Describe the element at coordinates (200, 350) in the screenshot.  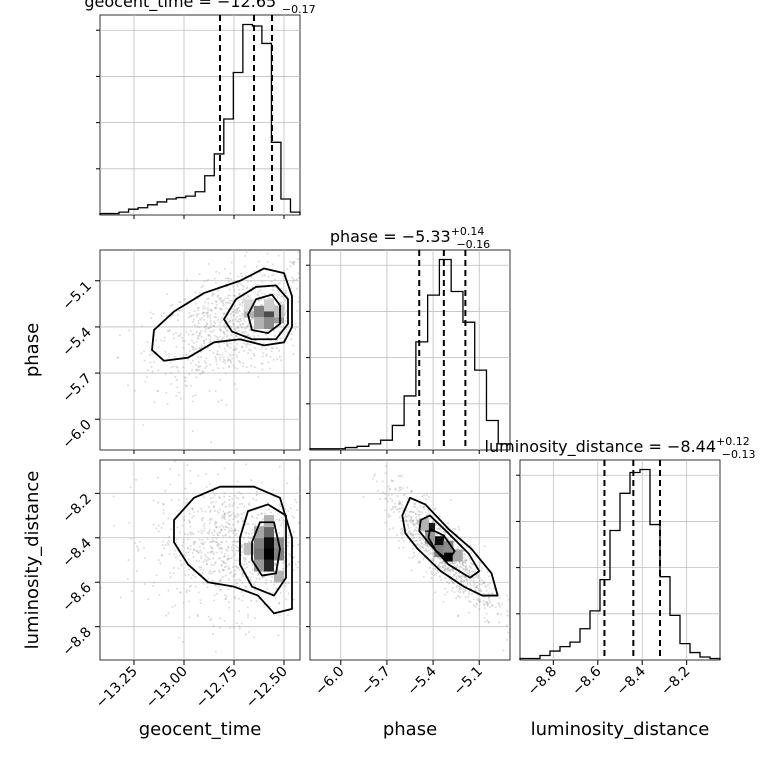
I see `scatter-panel-geocent_time-vs-phase` at that location.